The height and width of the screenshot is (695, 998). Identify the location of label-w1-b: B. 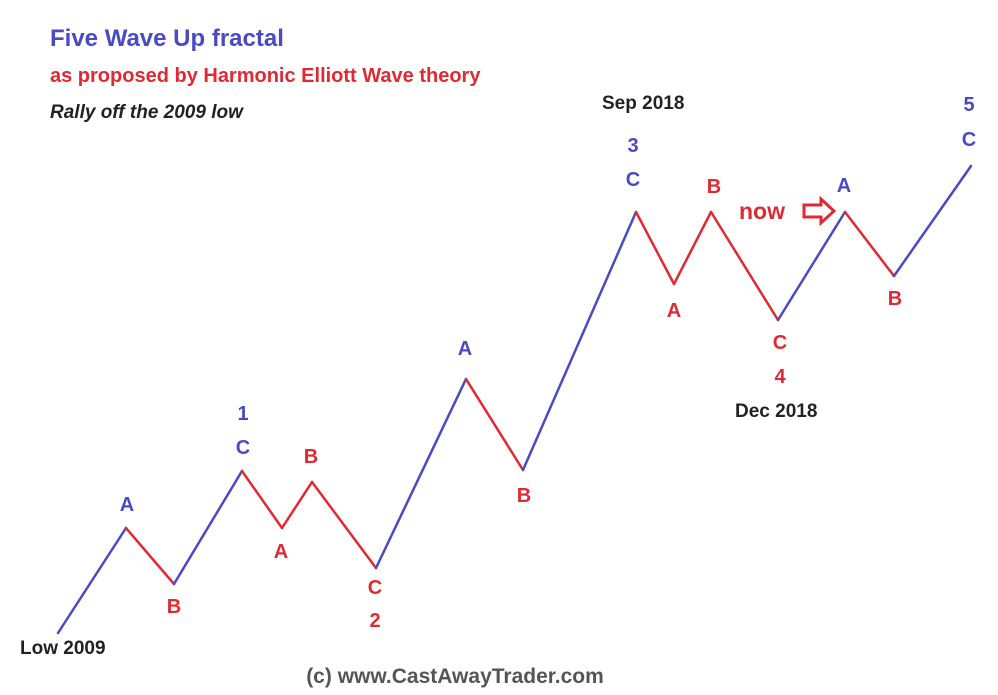
(174, 607).